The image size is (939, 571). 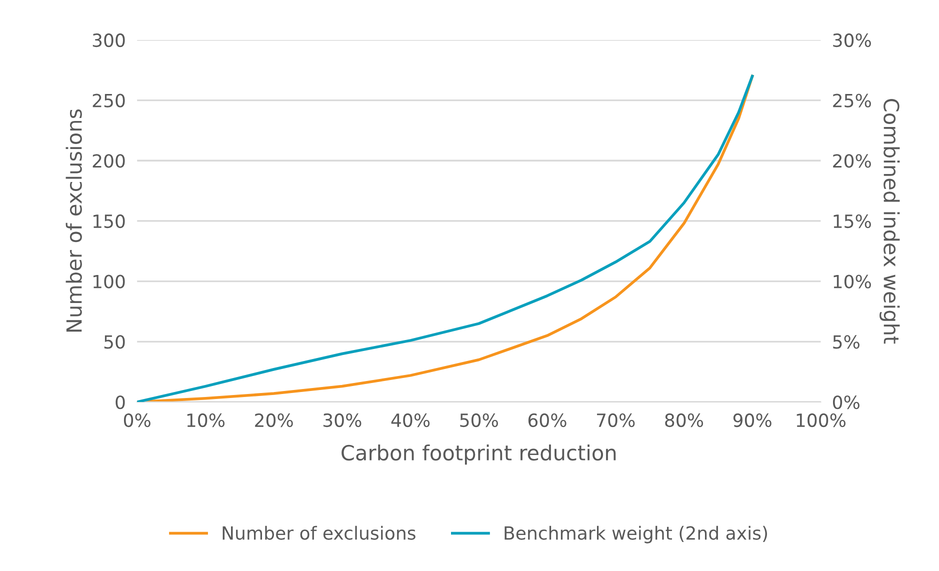 I want to click on y-axis-title: Number of exclusions, so click(x=74, y=220).